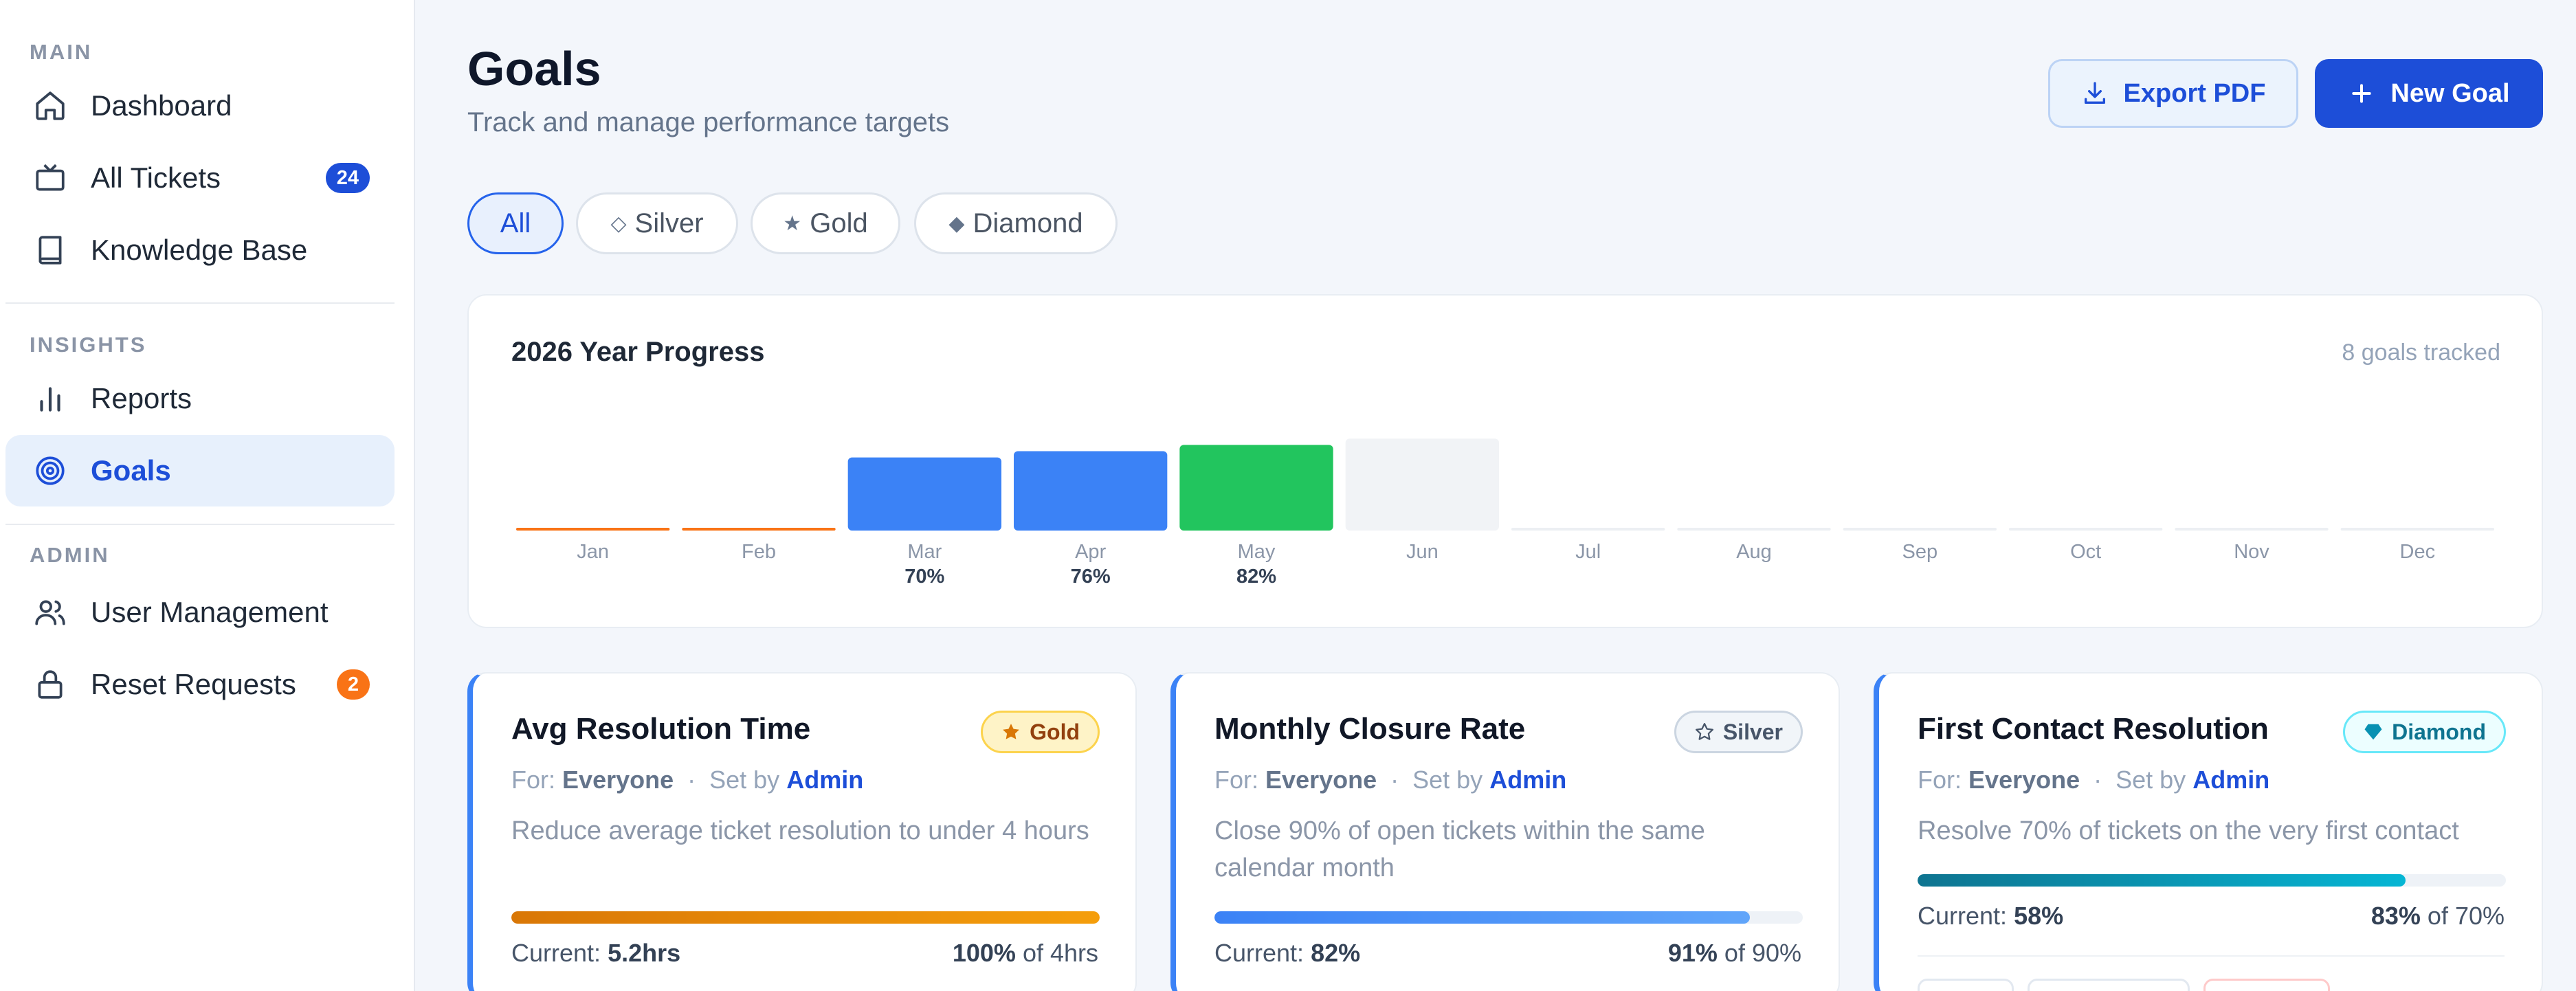 The image size is (2576, 991). What do you see at coordinates (193, 684) in the screenshot?
I see `sidebar-item-label: Reset Requests` at bounding box center [193, 684].